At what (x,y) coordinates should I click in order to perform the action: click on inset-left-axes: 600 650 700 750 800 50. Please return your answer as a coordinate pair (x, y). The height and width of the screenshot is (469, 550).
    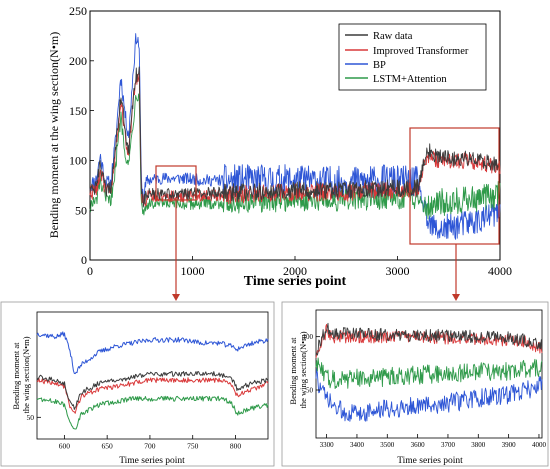
    Looking at the image, I should click on (134, 432).